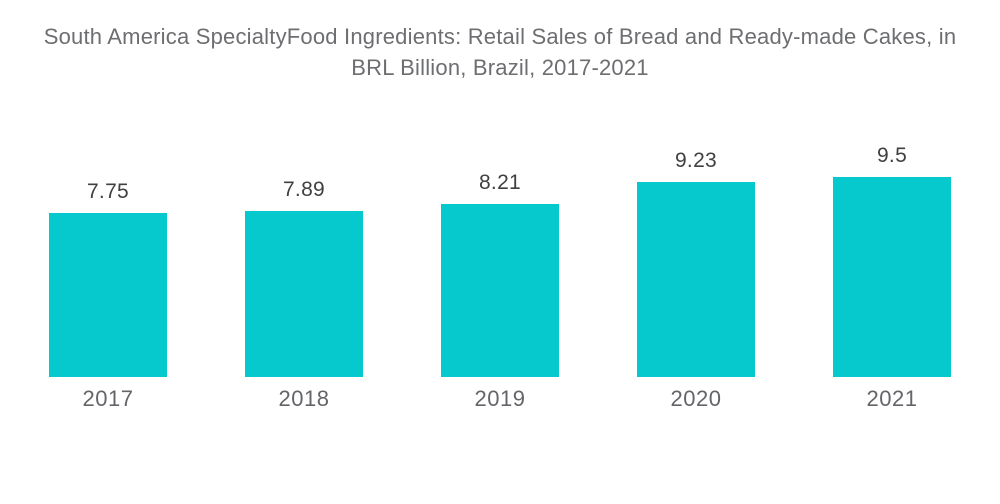  I want to click on bar-2017, so click(108, 295).